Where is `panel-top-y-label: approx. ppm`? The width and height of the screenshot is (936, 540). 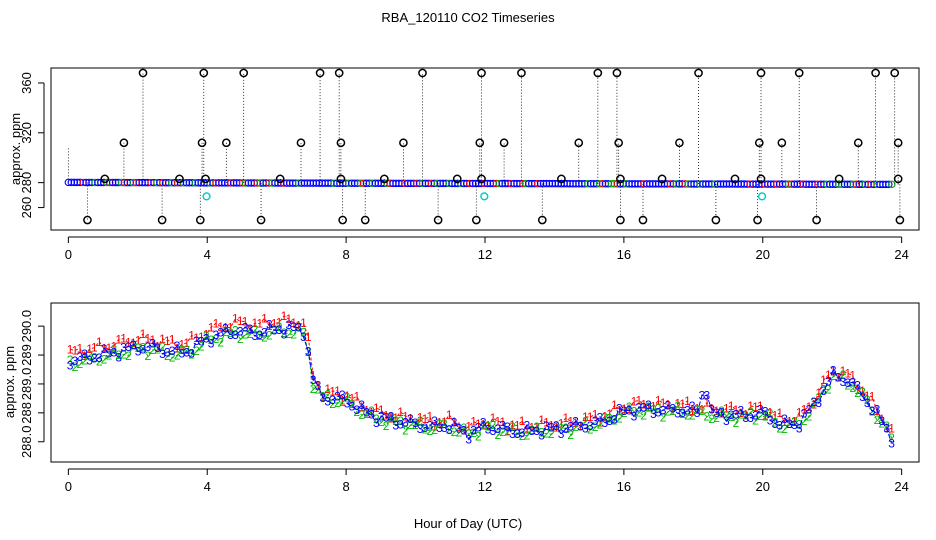
panel-top-y-label: approx. ppm is located at coordinates (15, 149).